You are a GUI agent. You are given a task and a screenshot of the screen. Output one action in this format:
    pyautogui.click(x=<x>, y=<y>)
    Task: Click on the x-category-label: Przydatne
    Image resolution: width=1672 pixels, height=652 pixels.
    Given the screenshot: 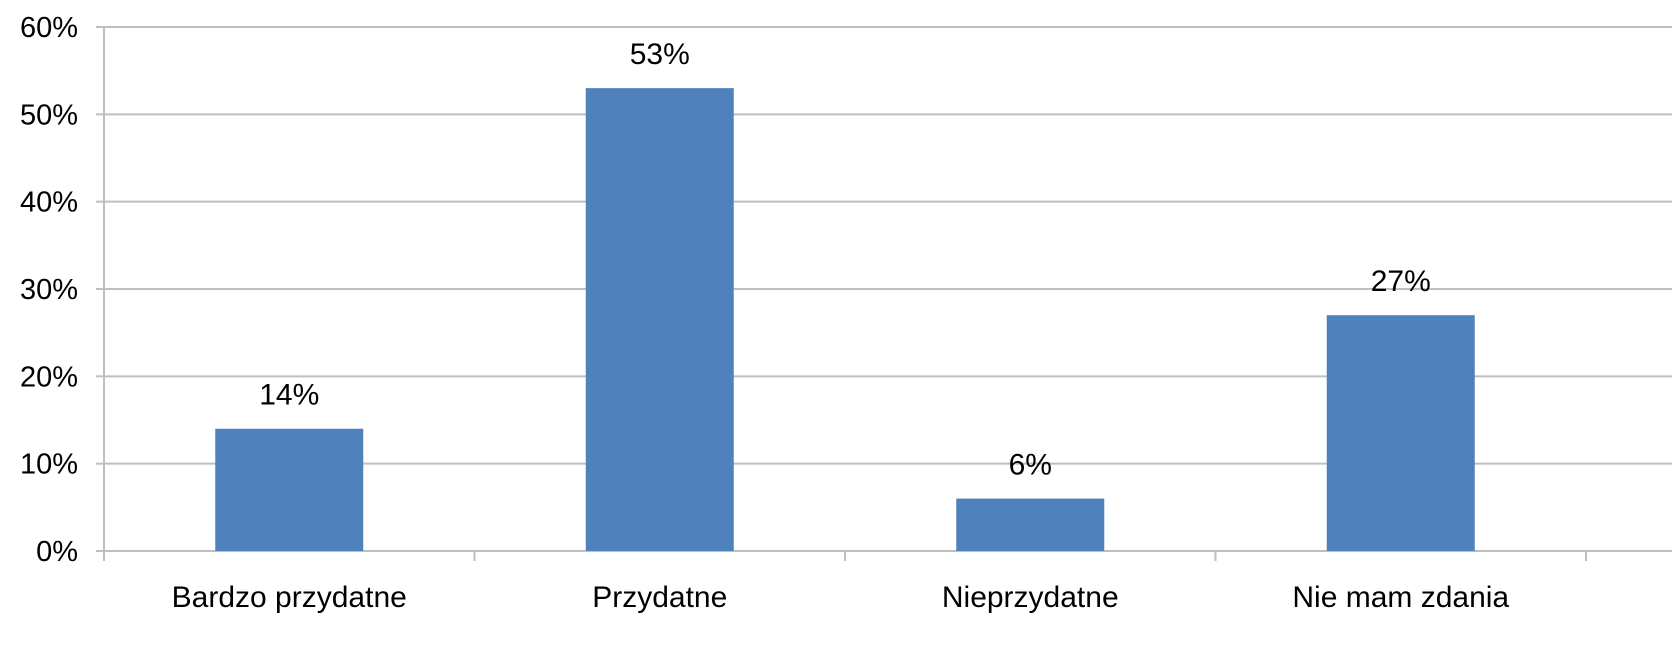 What is the action you would take?
    pyautogui.click(x=659, y=597)
    